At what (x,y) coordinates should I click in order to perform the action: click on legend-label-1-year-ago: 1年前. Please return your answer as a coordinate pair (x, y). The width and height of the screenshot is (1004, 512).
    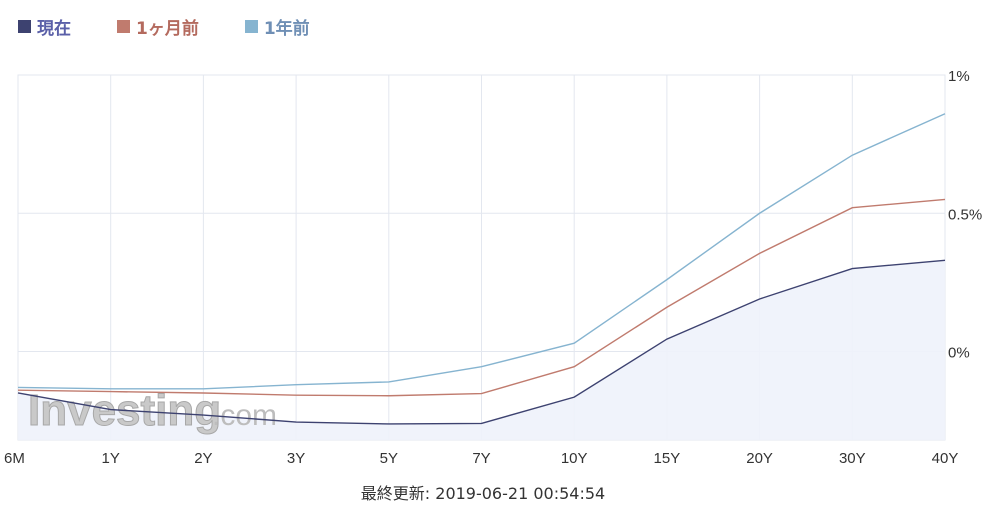
    Looking at the image, I should click on (286, 29).